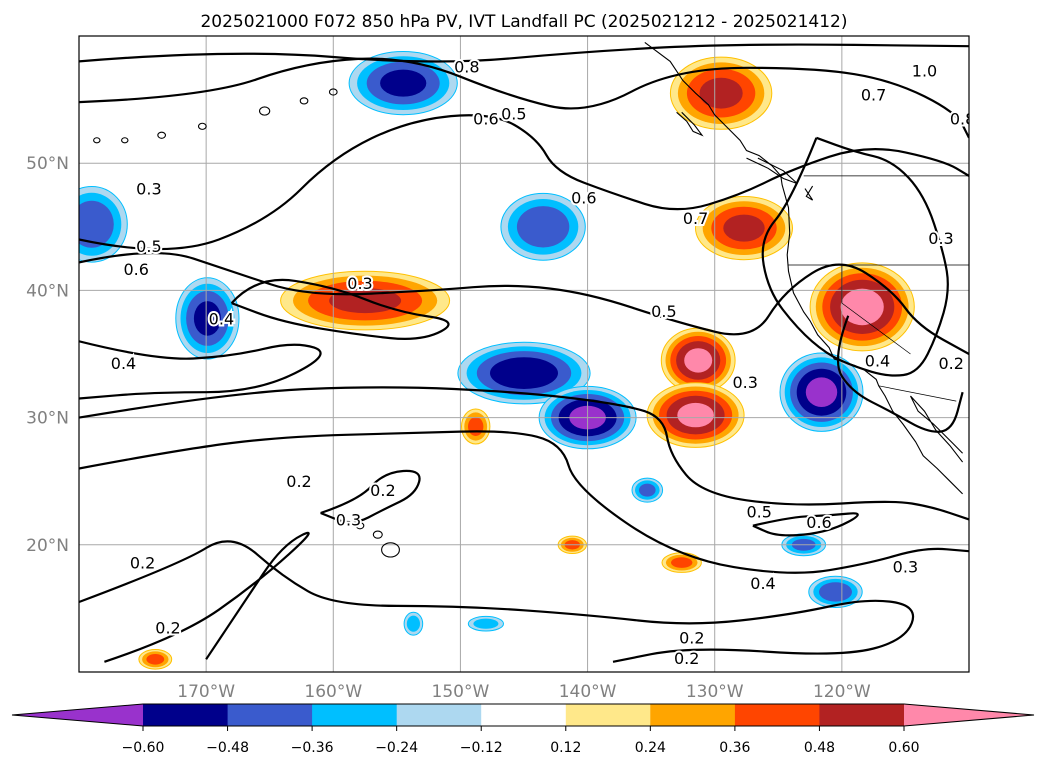 The image size is (1047, 765). What do you see at coordinates (466, 67) in the screenshot?
I see `contour-label: 0.8` at bounding box center [466, 67].